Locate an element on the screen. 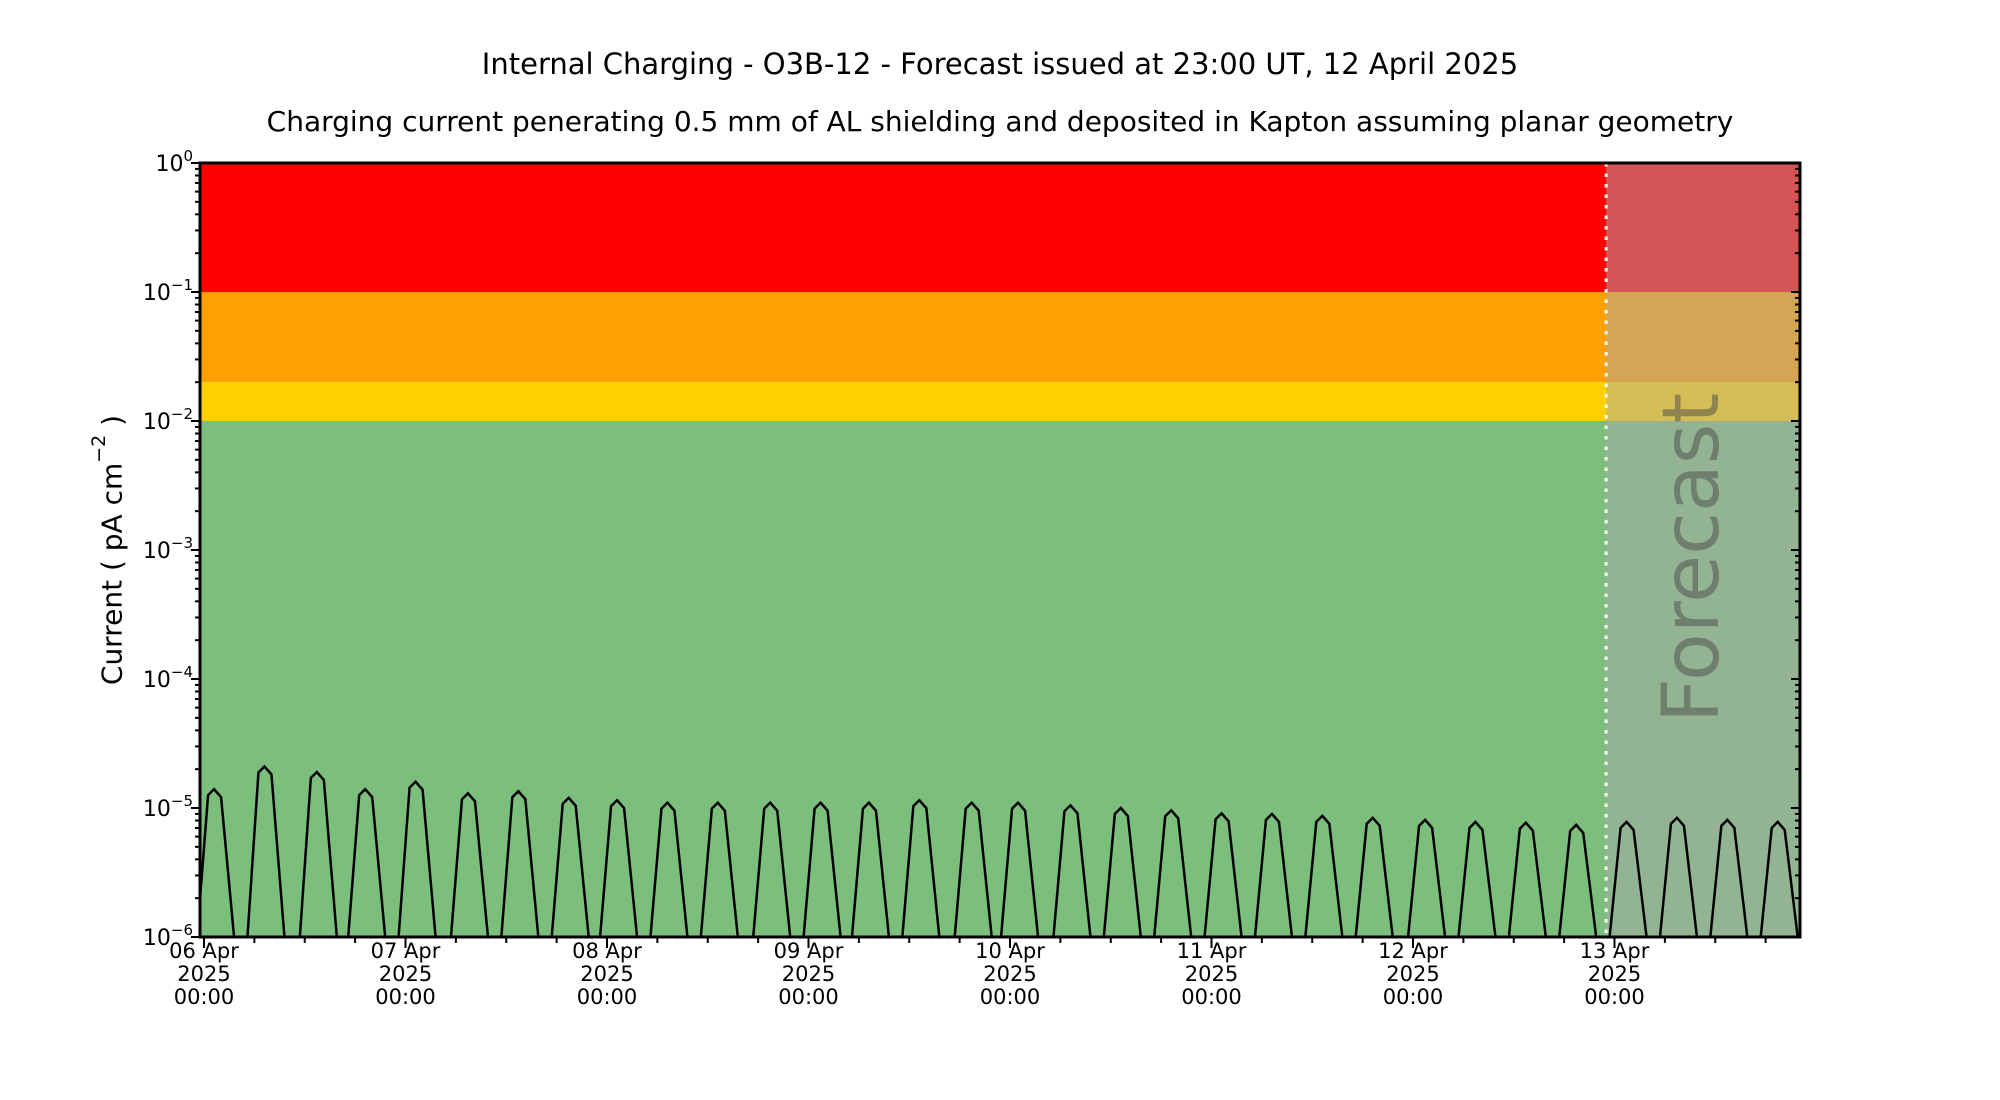 The height and width of the screenshot is (1100, 2000). x-tick-label: 12 Apr is located at coordinates (1413, 951).